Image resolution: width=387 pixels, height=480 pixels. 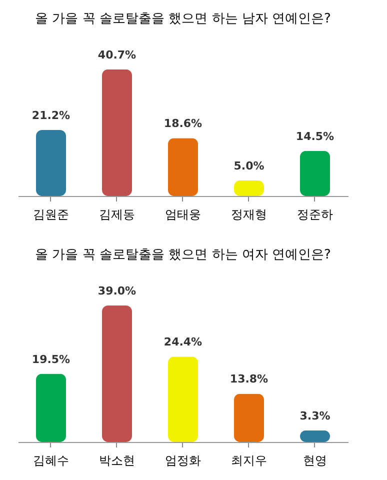 I want to click on x-tick-label: 김제동, so click(x=117, y=215).